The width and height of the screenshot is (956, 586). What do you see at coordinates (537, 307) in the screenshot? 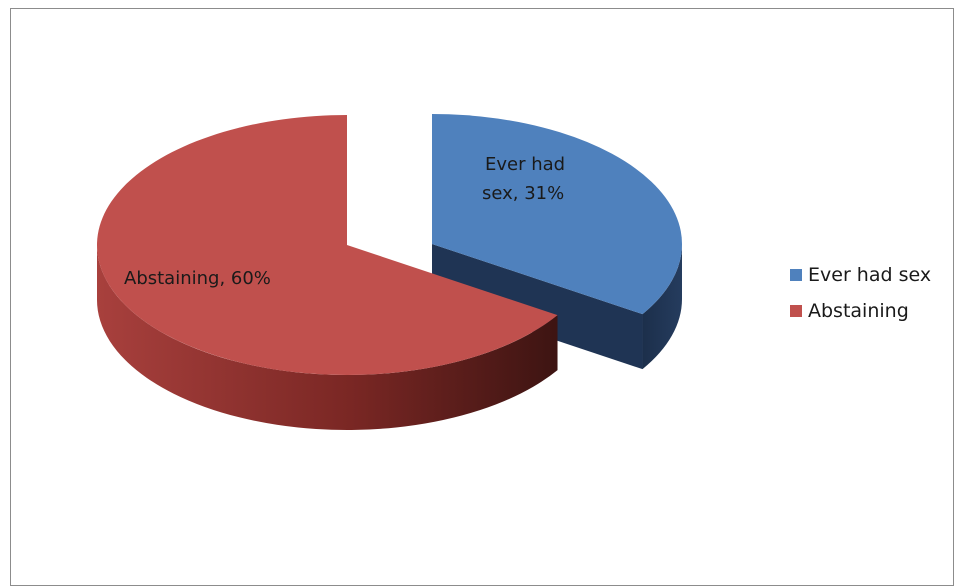
I see `pie-wall-ever-had-sex-end` at bounding box center [537, 307].